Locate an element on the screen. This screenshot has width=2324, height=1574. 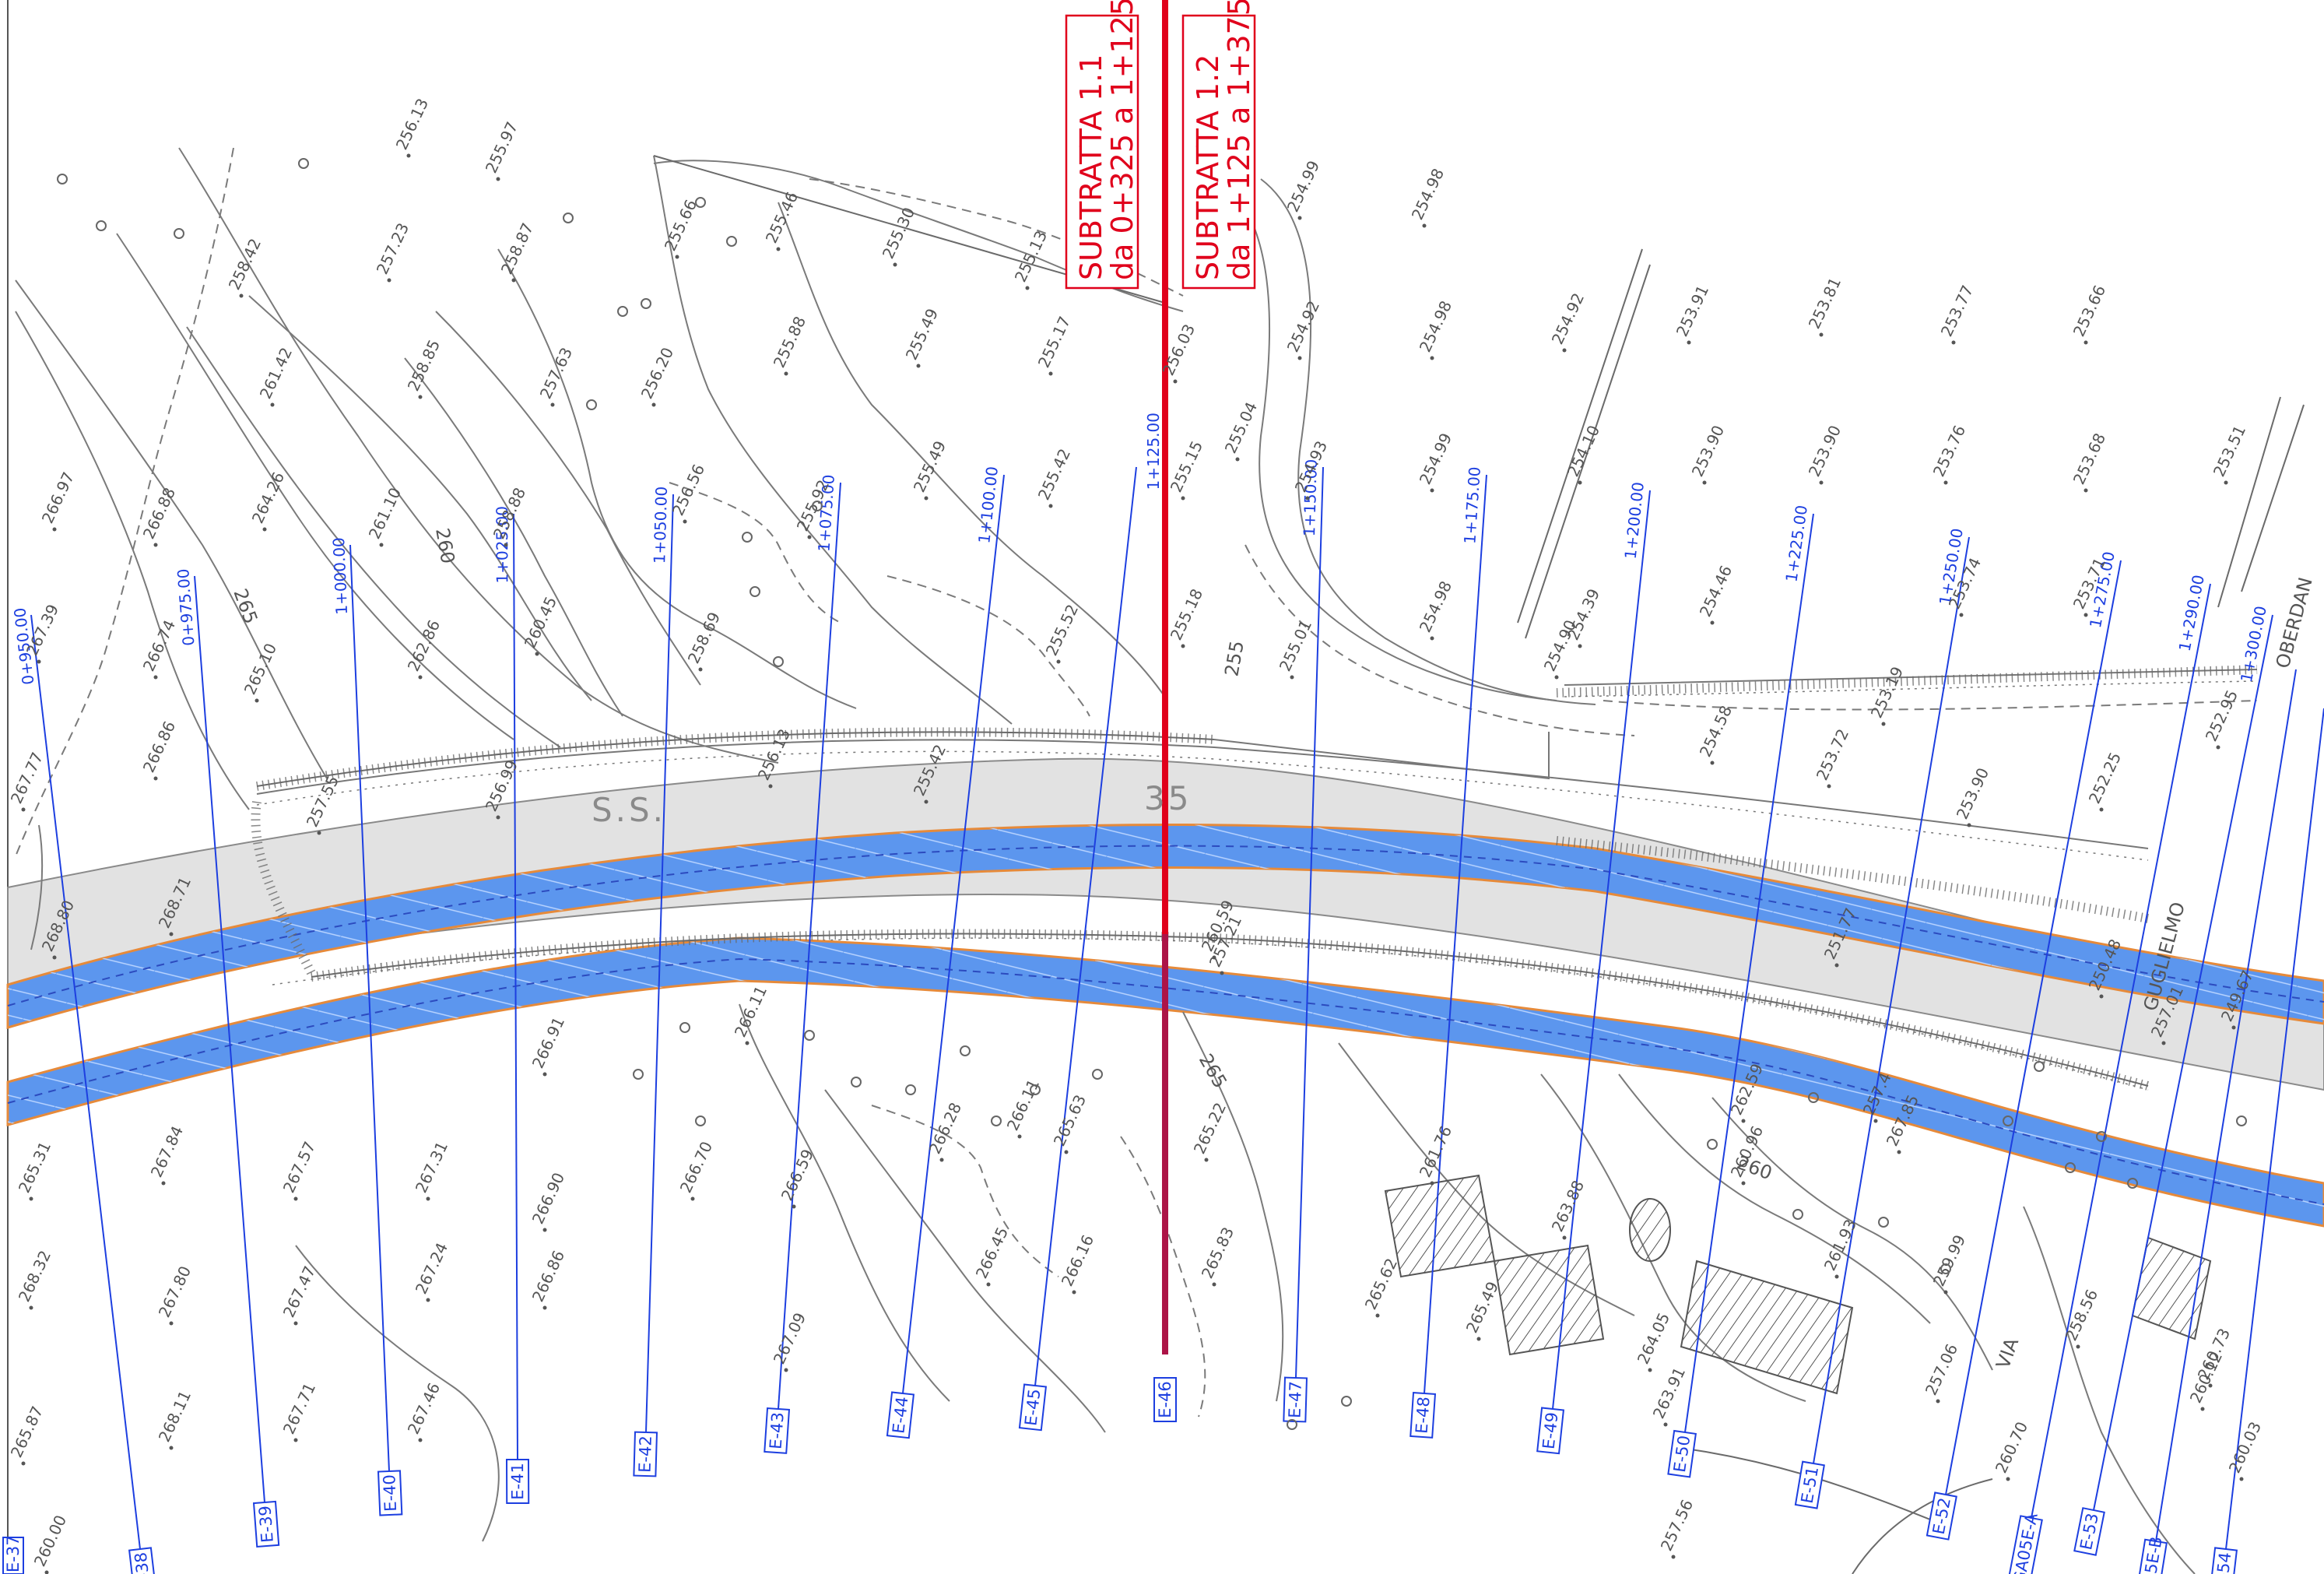
section-tag: E-49 is located at coordinates (1550, 1431).